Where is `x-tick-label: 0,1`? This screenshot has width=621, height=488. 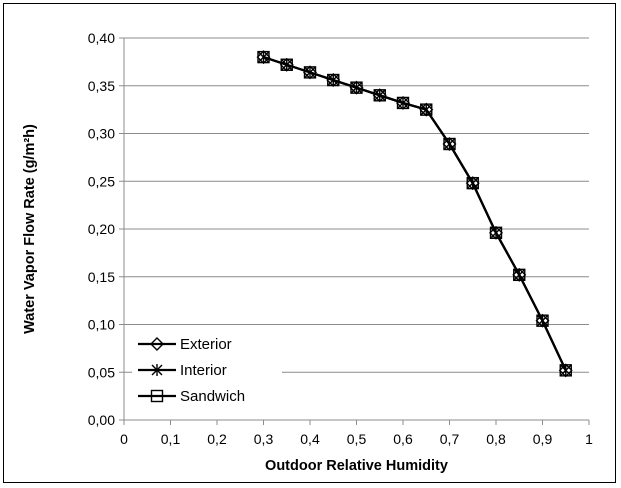 x-tick-label: 0,1 is located at coordinates (171, 439).